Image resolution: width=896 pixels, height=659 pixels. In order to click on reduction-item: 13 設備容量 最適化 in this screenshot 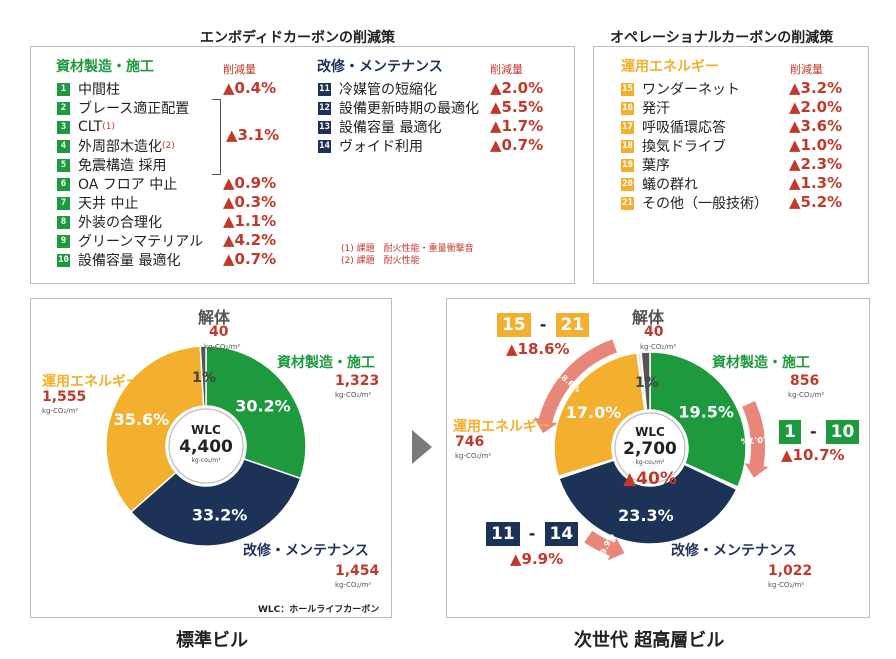, I will do `click(379, 127)`.